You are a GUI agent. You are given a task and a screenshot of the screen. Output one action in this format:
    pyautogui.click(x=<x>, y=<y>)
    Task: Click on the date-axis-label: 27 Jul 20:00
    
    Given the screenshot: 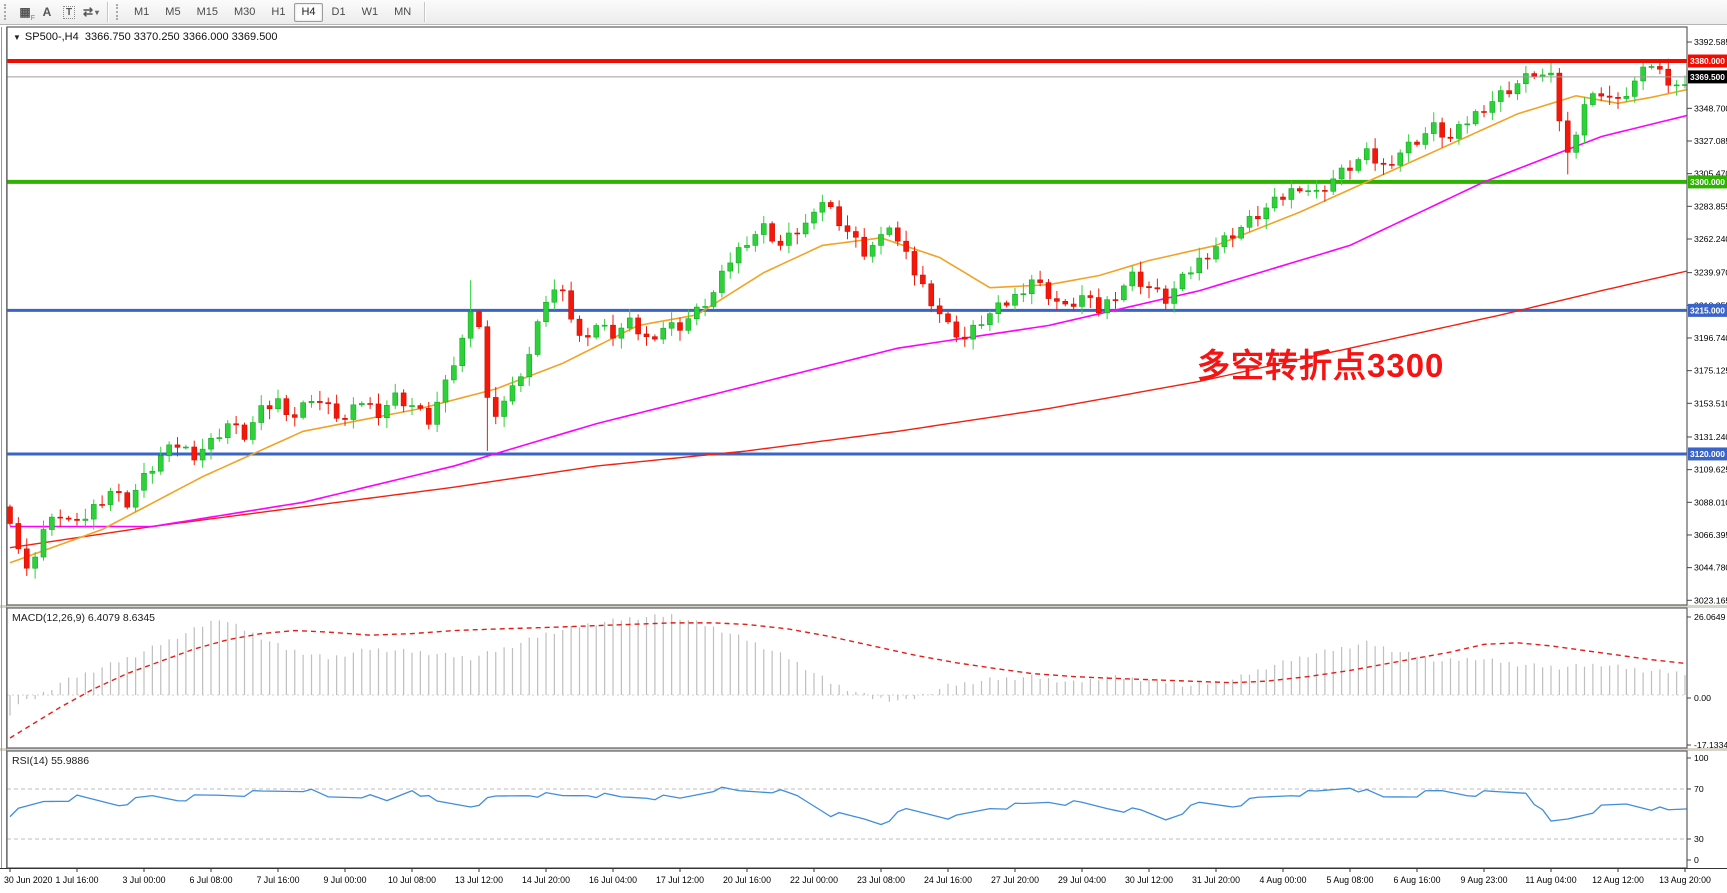 What is the action you would take?
    pyautogui.click(x=1015, y=880)
    